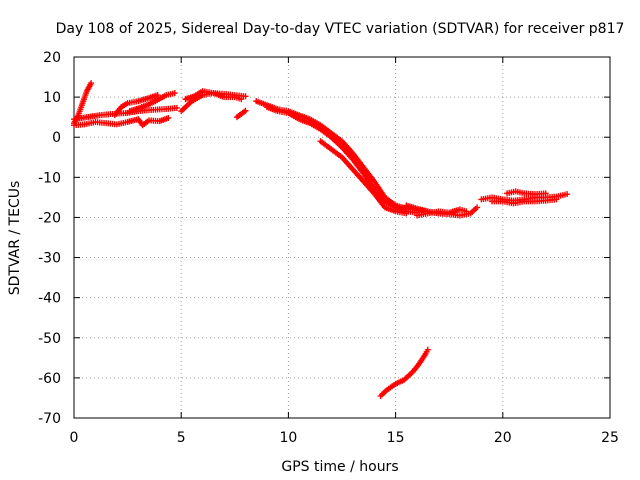  I want to click on x-tick-label: 15, so click(396, 438).